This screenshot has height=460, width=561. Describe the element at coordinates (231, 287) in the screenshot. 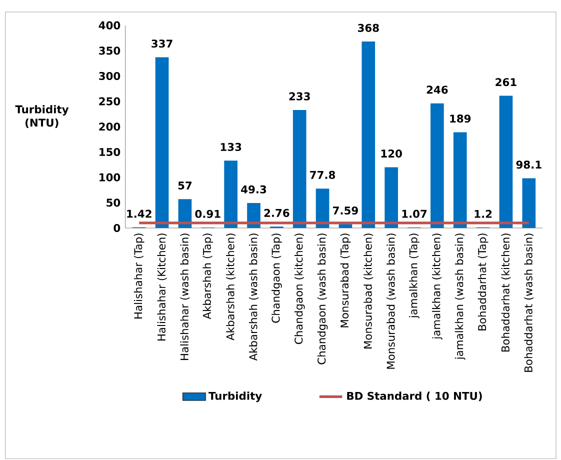

I see `x-tick-label: Akbarshah (kitchen)` at that location.